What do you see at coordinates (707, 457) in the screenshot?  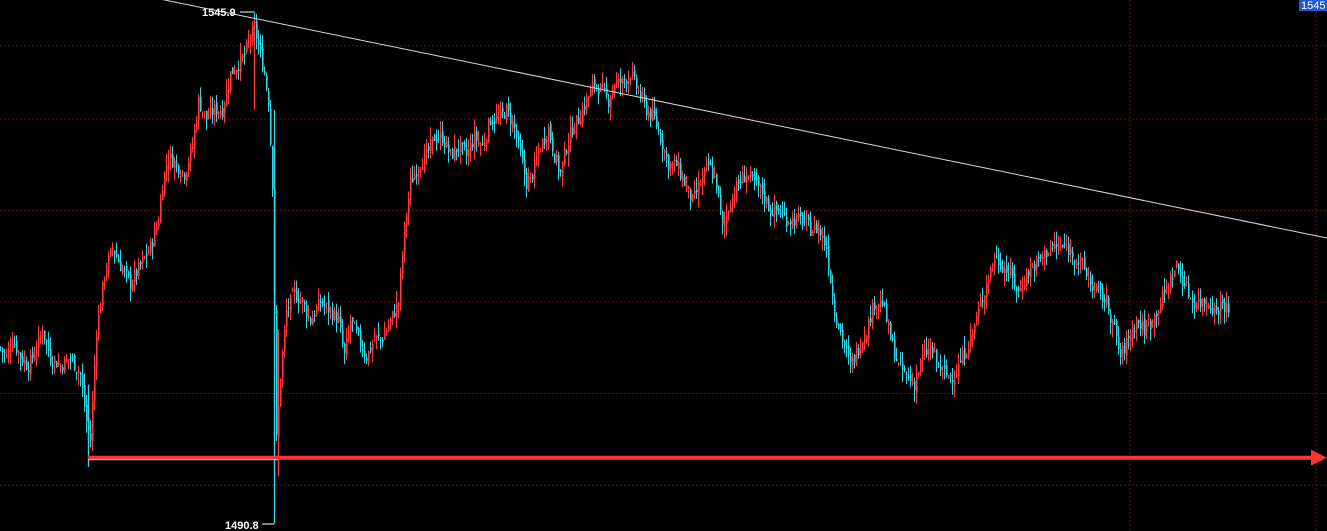 I see `support-arrow` at bounding box center [707, 457].